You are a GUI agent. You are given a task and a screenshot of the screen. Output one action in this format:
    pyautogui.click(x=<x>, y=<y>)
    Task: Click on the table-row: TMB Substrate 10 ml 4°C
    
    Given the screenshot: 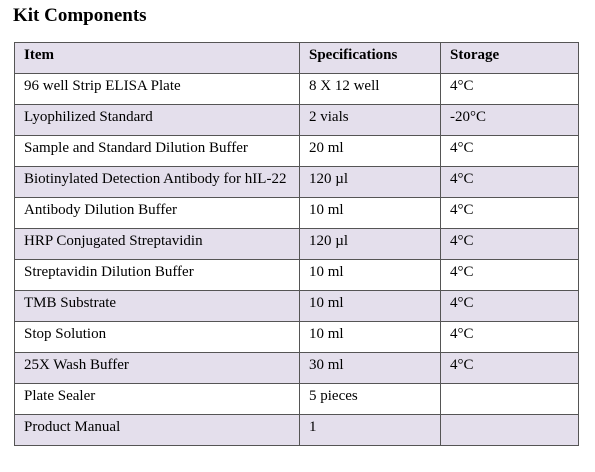 What is the action you would take?
    pyautogui.click(x=296, y=306)
    